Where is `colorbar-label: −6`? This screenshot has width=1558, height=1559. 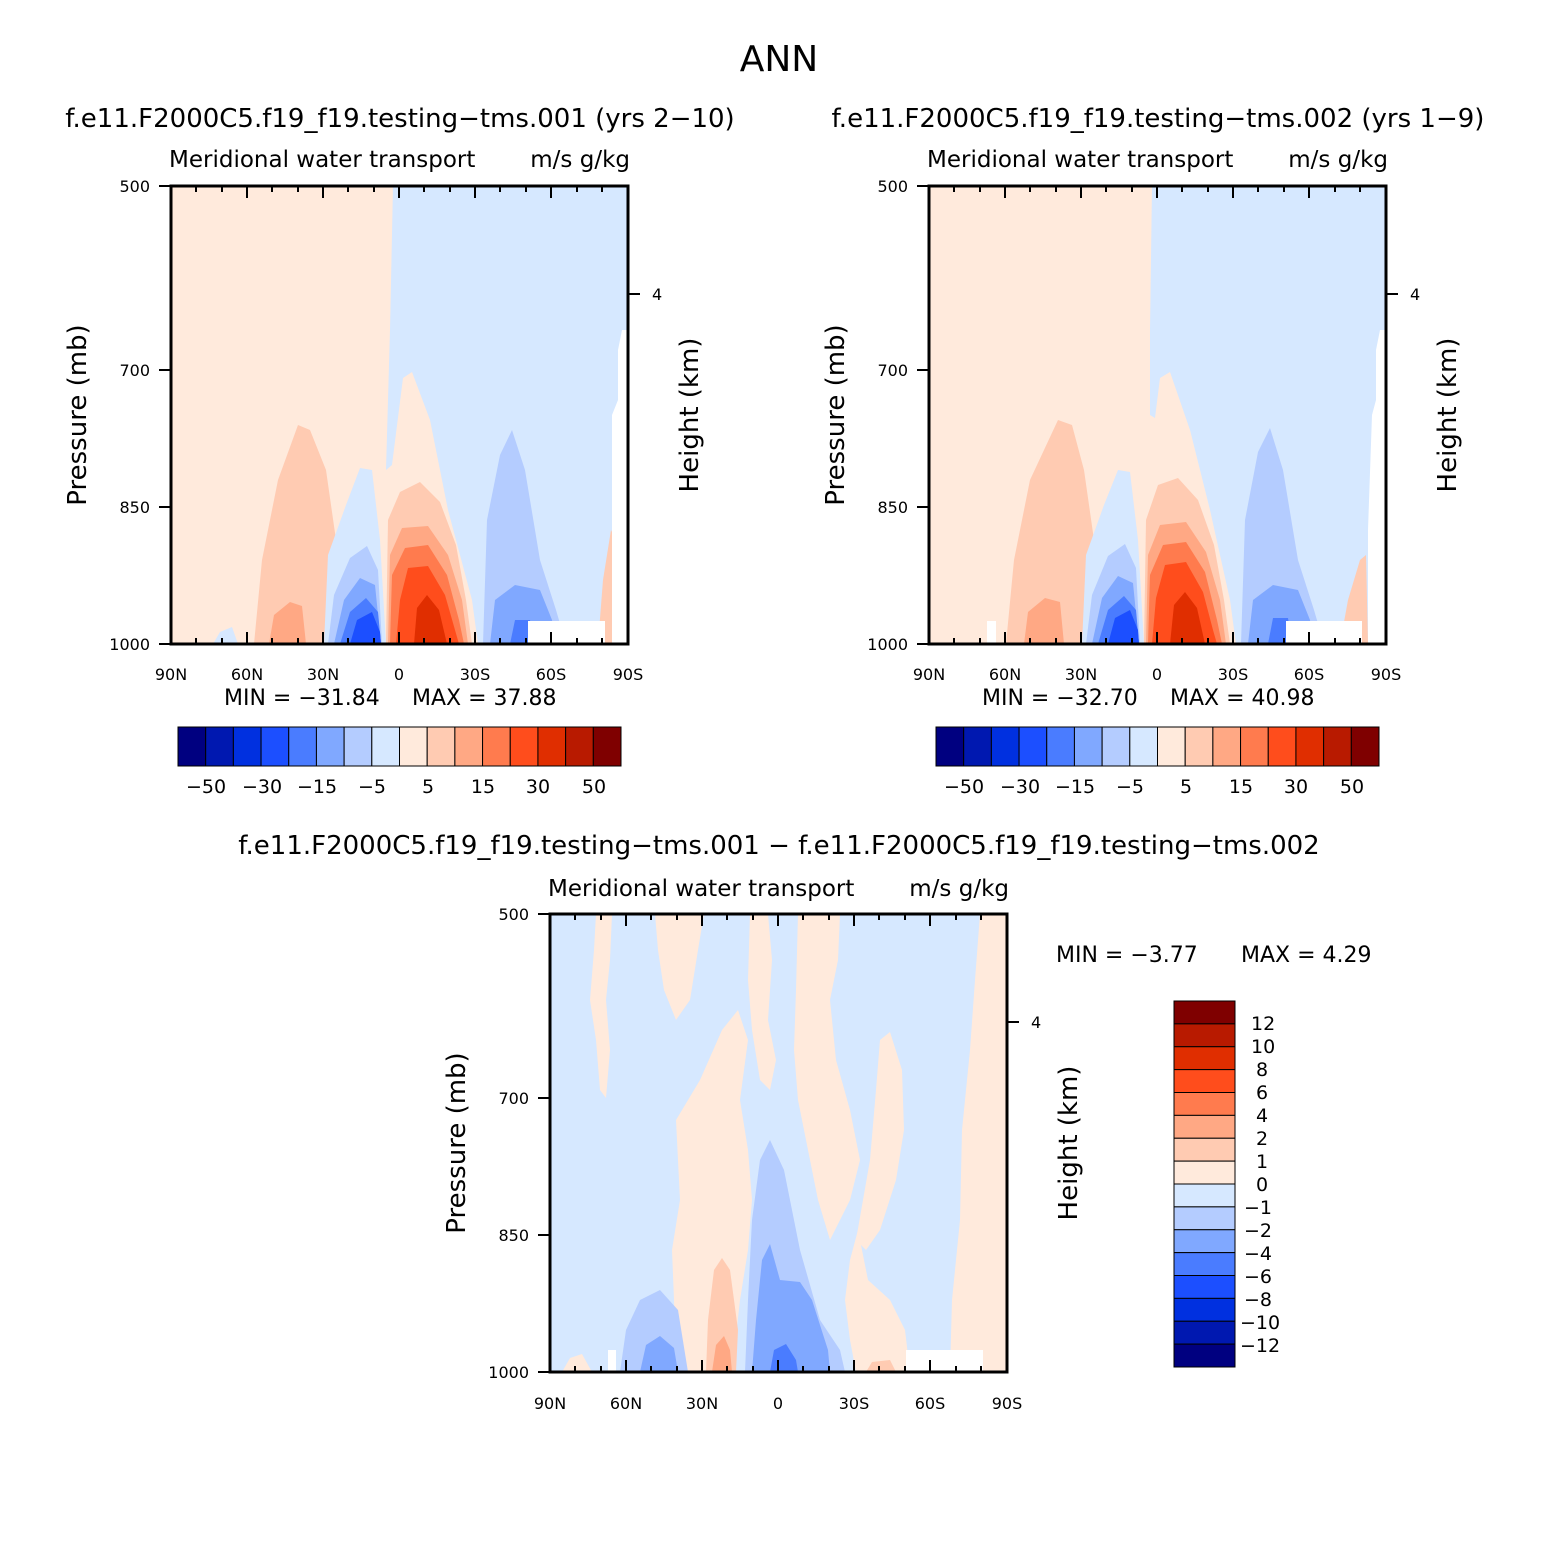
colorbar-label: −6 is located at coordinates (1258, 1277).